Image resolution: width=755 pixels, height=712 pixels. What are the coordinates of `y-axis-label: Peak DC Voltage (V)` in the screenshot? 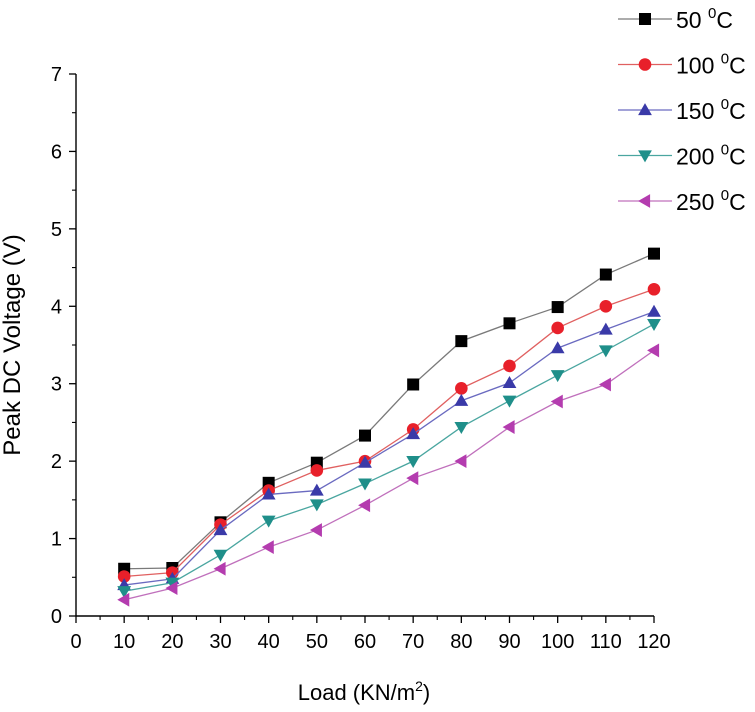 It's located at (13, 344).